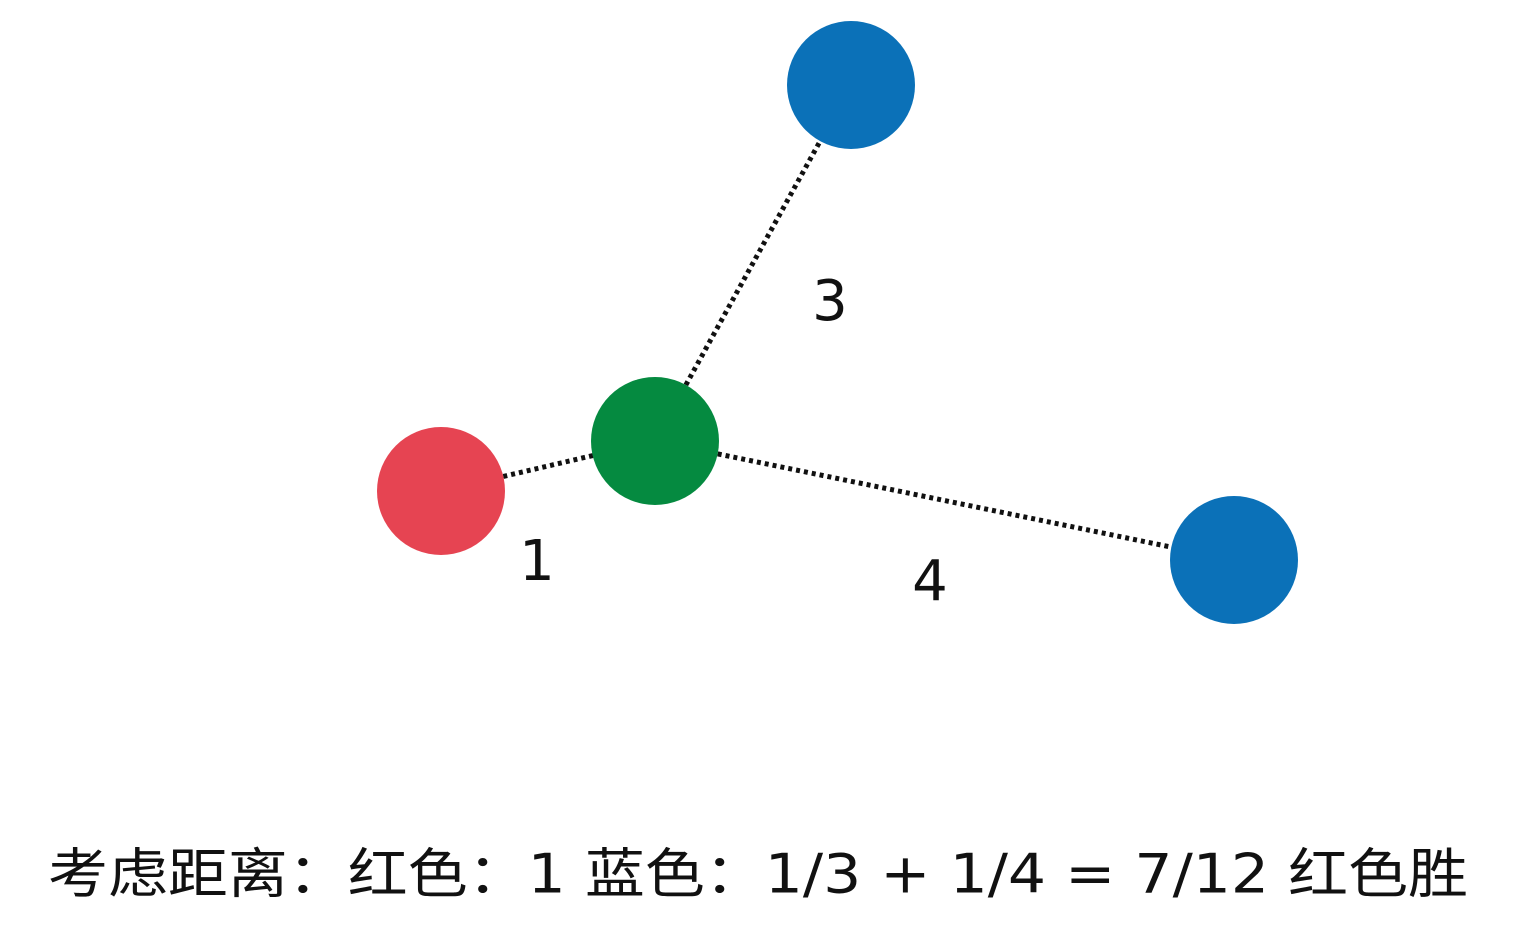  What do you see at coordinates (1234, 560) in the screenshot?
I see `node-blue-right` at bounding box center [1234, 560].